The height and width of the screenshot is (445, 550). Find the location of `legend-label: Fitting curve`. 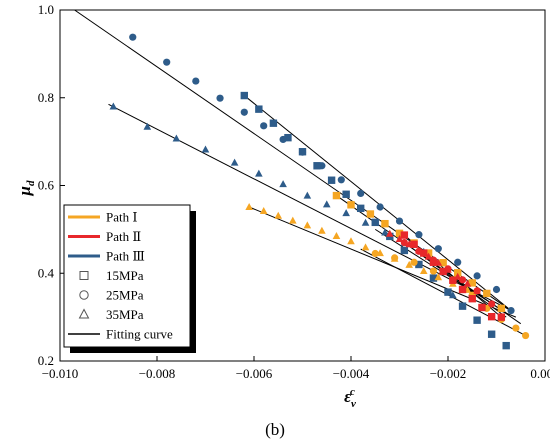

legend-label: Fitting curve is located at coordinates (139, 334).